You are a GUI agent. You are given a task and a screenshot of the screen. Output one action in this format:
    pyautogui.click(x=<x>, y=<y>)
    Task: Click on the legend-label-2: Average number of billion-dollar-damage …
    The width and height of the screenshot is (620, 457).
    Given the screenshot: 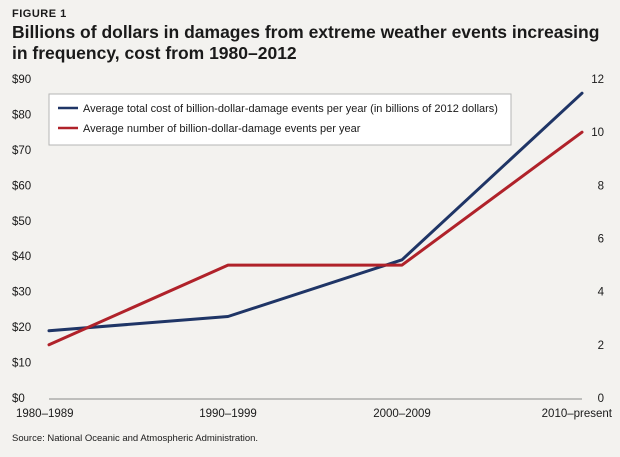 What is the action you would take?
    pyautogui.click(x=222, y=129)
    